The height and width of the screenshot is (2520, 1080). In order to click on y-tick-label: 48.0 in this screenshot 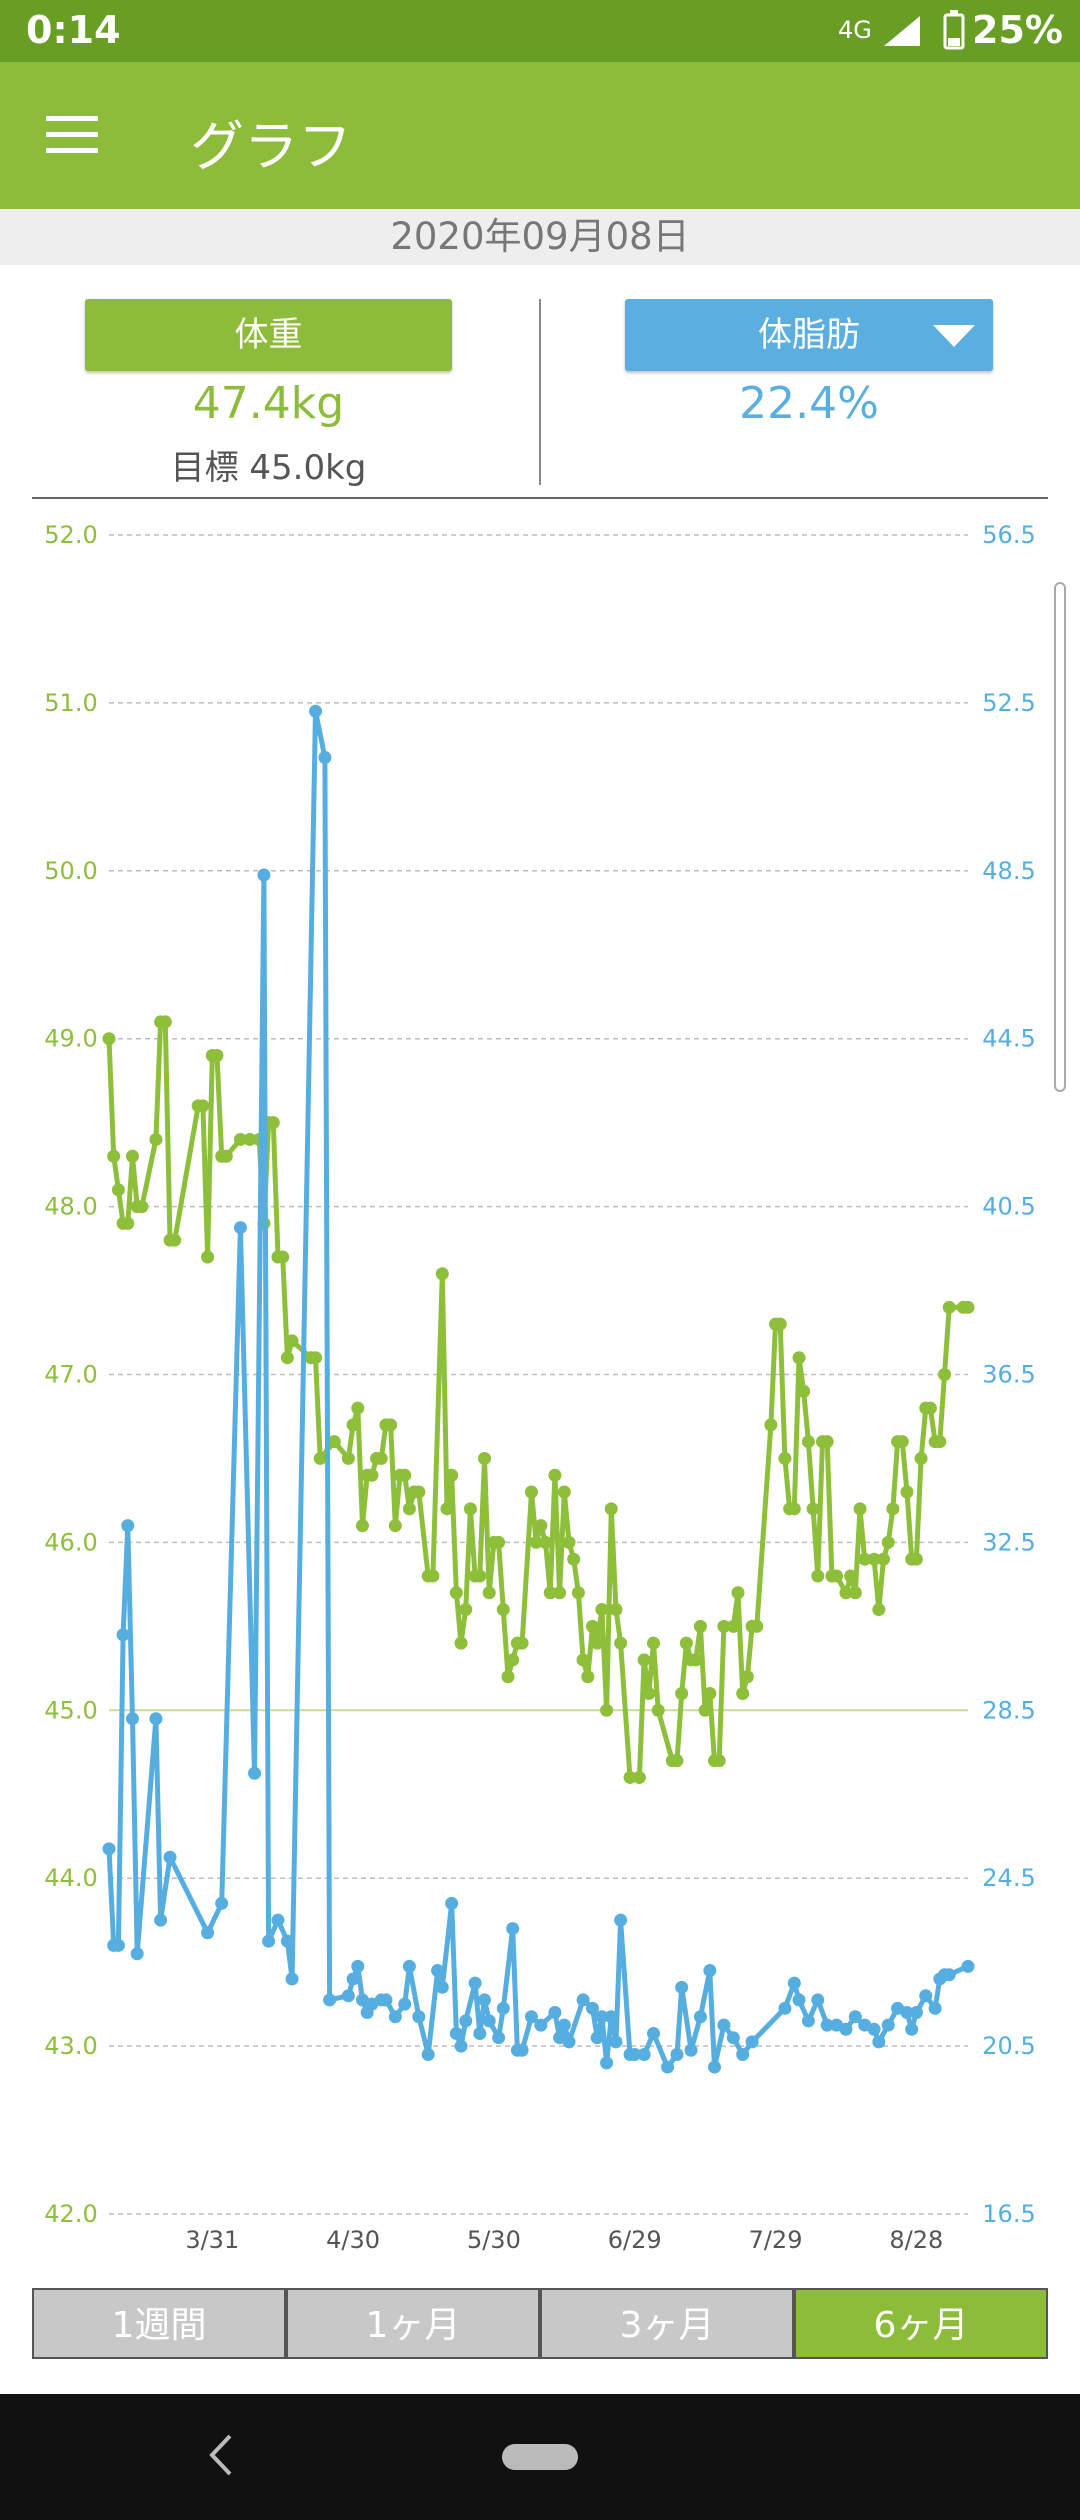, I will do `click(70, 1207)`.